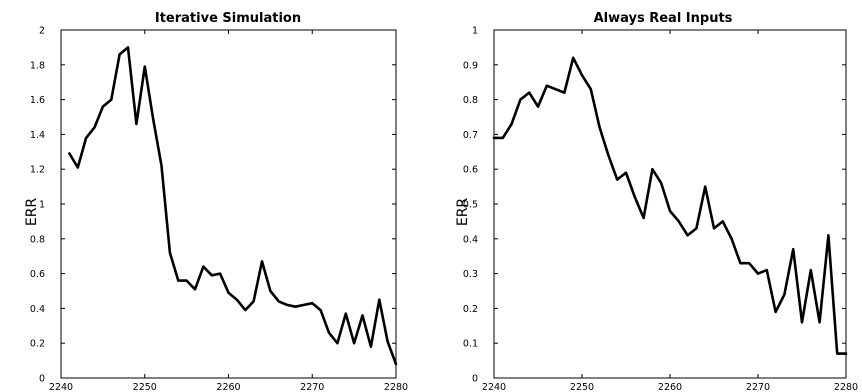 Image resolution: width=862 pixels, height=392 pixels. Describe the element at coordinates (37, 170) in the screenshot. I see `y-tick-label: 1.2` at that location.